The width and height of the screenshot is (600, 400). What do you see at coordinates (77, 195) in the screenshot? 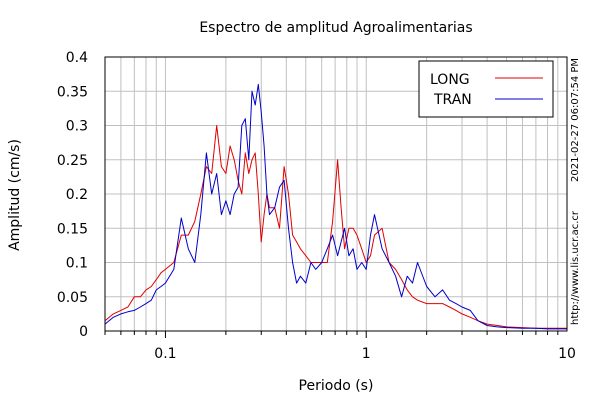
I see `y-tick-label: 0.2` at bounding box center [77, 195].